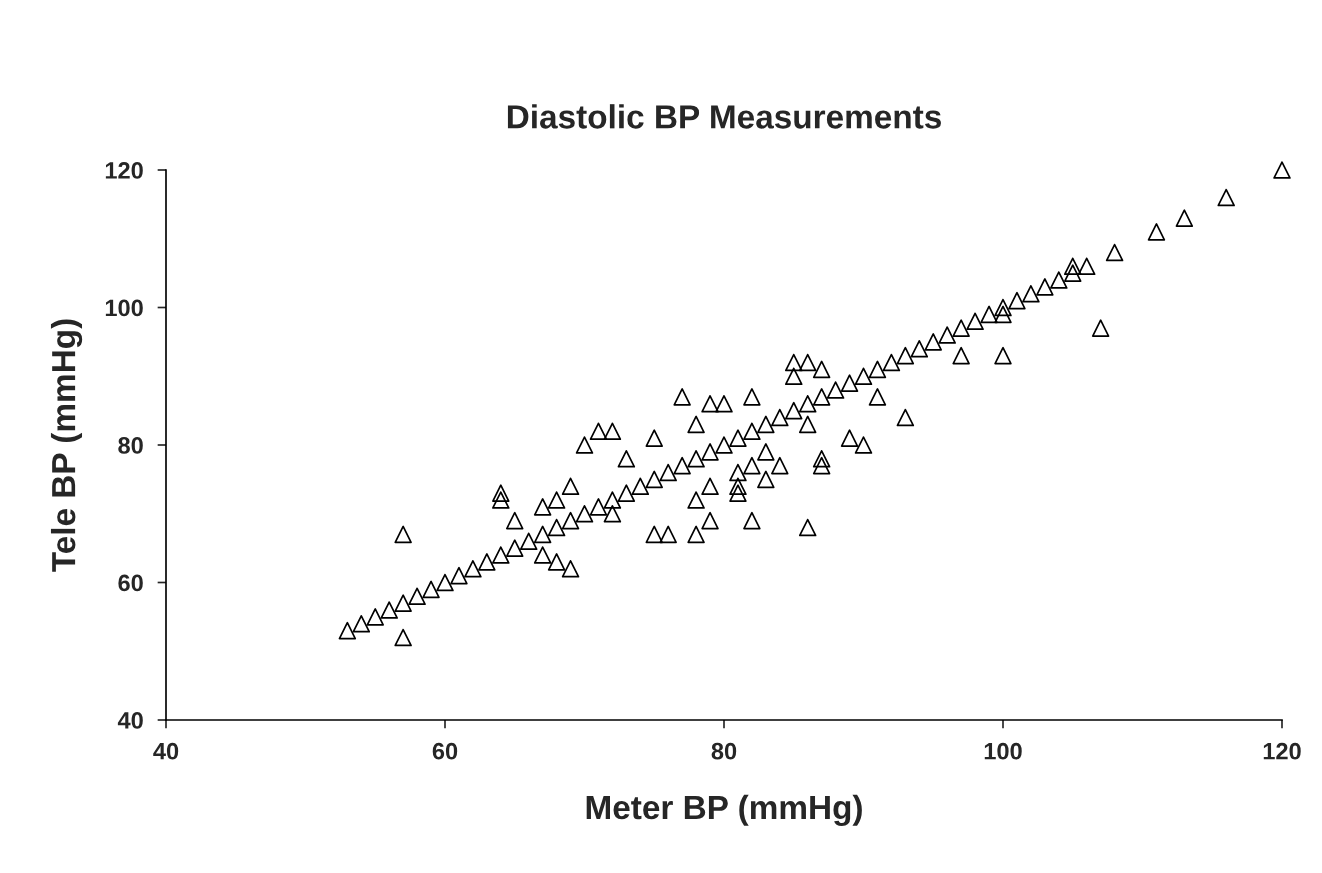 This screenshot has width=1322, height=873. Describe the element at coordinates (166, 751) in the screenshot. I see `x-tick-label: 40` at that location.